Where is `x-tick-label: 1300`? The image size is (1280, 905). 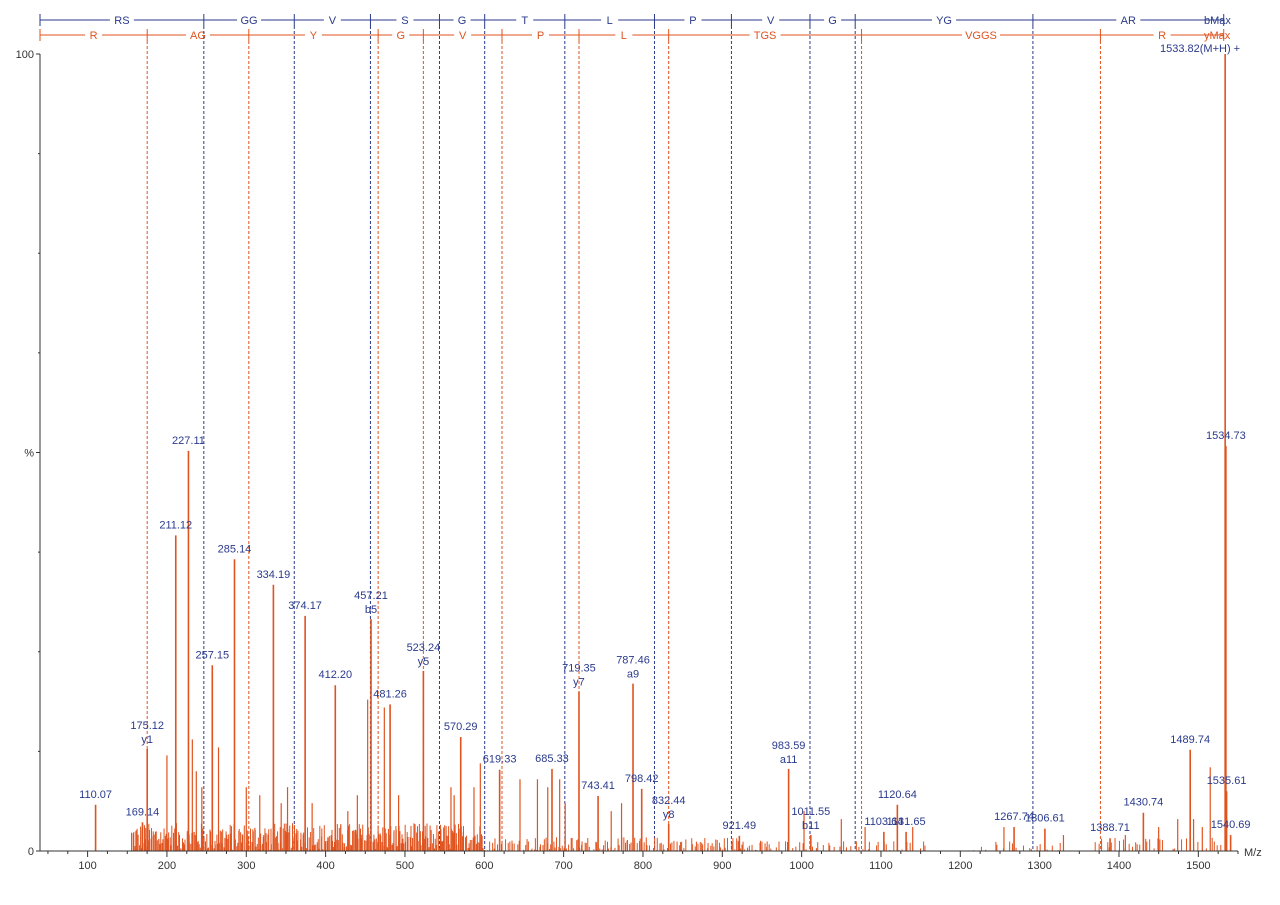 x-tick-label: 1300 is located at coordinates (1039, 866).